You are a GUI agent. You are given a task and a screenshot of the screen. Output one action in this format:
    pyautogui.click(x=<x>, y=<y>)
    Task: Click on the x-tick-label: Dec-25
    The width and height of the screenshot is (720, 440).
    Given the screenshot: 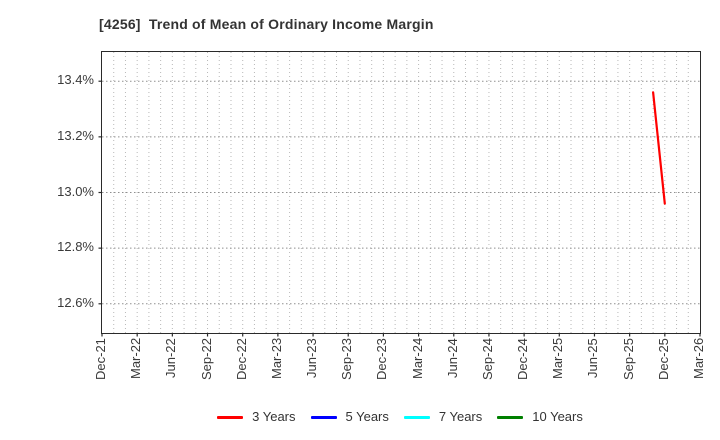 What is the action you would take?
    pyautogui.click(x=663, y=359)
    